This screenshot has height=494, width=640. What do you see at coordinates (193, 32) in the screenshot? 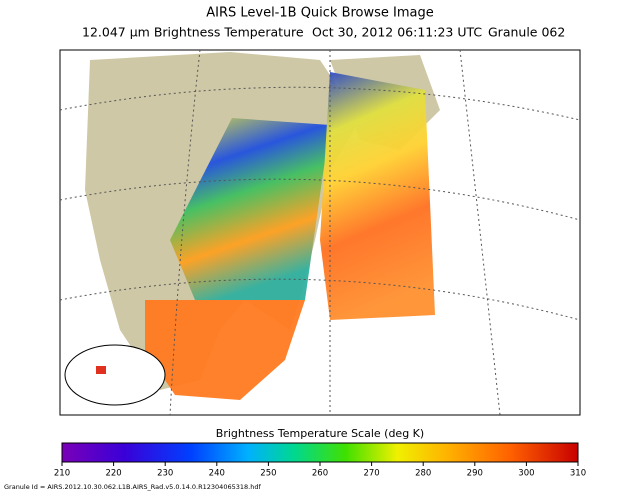
I see `channel: 12.047 µm Brightness Temperature` at bounding box center [193, 32].